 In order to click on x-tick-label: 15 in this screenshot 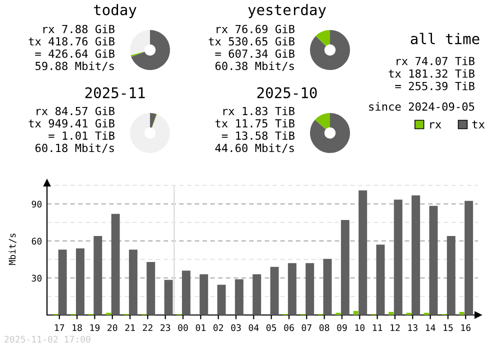, I will do `click(448, 328)`.